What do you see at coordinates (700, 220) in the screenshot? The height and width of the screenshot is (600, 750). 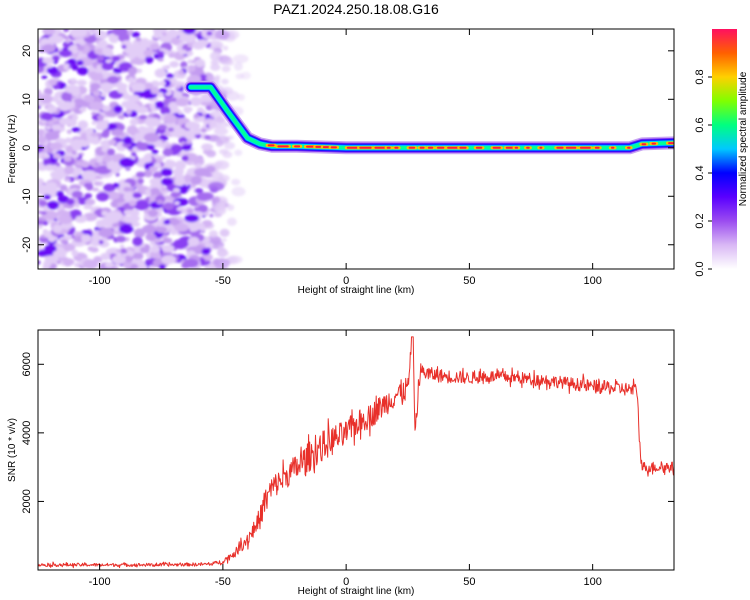 I see `colorbar-tick-label: 0.2` at bounding box center [700, 220].